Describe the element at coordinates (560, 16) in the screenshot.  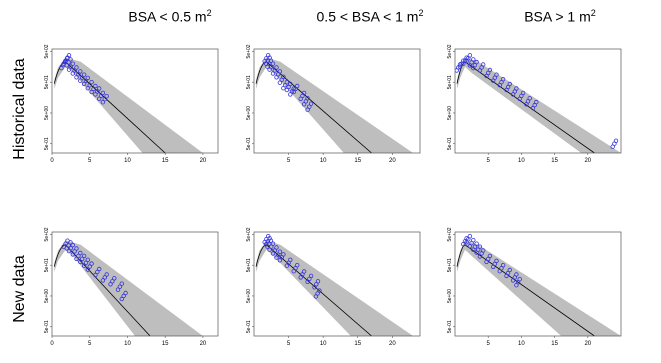
I see `col-title-2: BSA > 1 m2` at that location.